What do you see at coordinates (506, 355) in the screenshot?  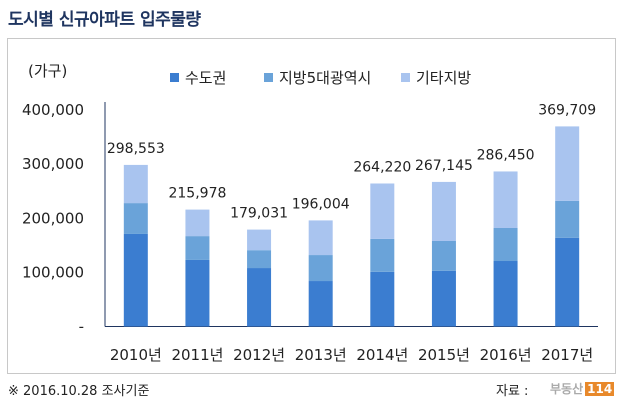 I see `x-tick-label: 2016년` at bounding box center [506, 355].